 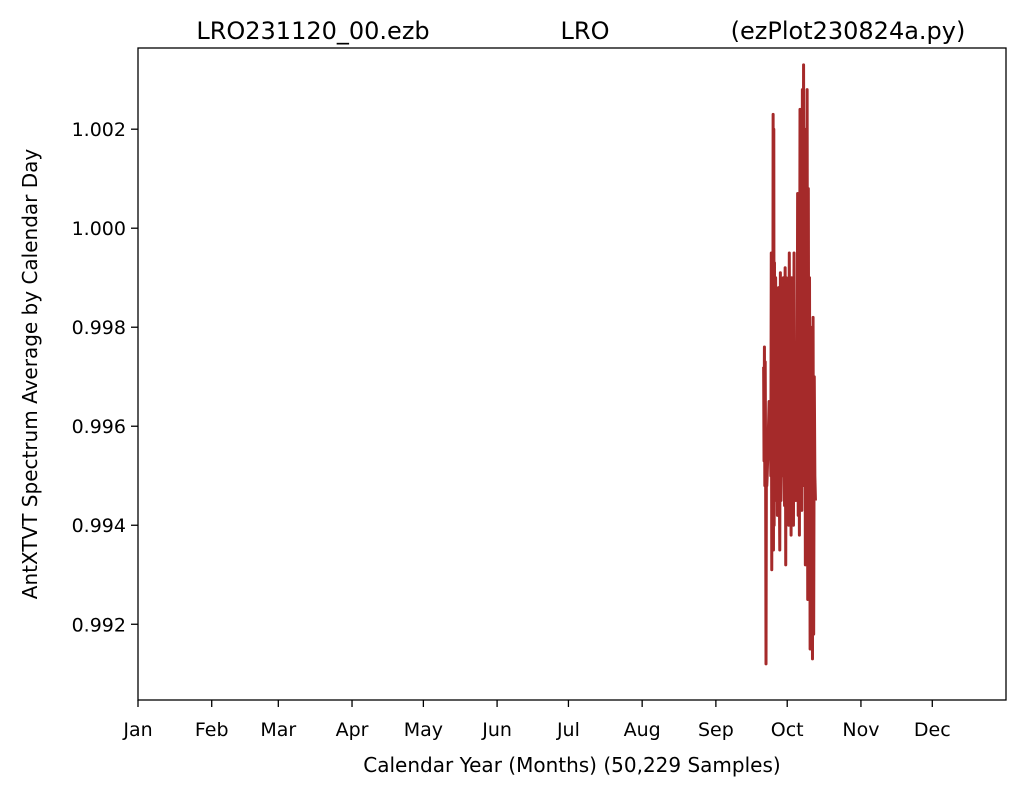 I want to click on x-tick-label: Jun, so click(x=496, y=730).